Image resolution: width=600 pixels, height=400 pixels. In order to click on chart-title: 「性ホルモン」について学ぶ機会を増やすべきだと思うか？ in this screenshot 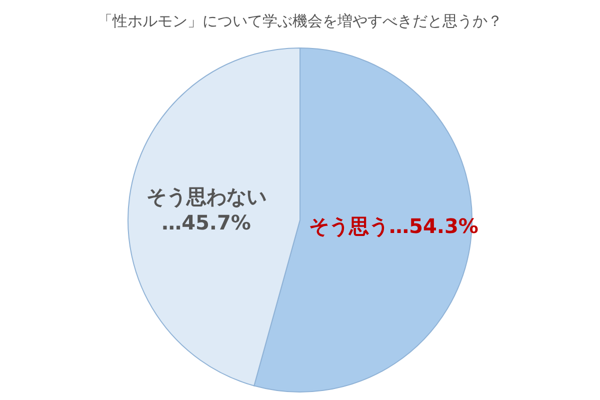, I will do `click(300, 21)`.